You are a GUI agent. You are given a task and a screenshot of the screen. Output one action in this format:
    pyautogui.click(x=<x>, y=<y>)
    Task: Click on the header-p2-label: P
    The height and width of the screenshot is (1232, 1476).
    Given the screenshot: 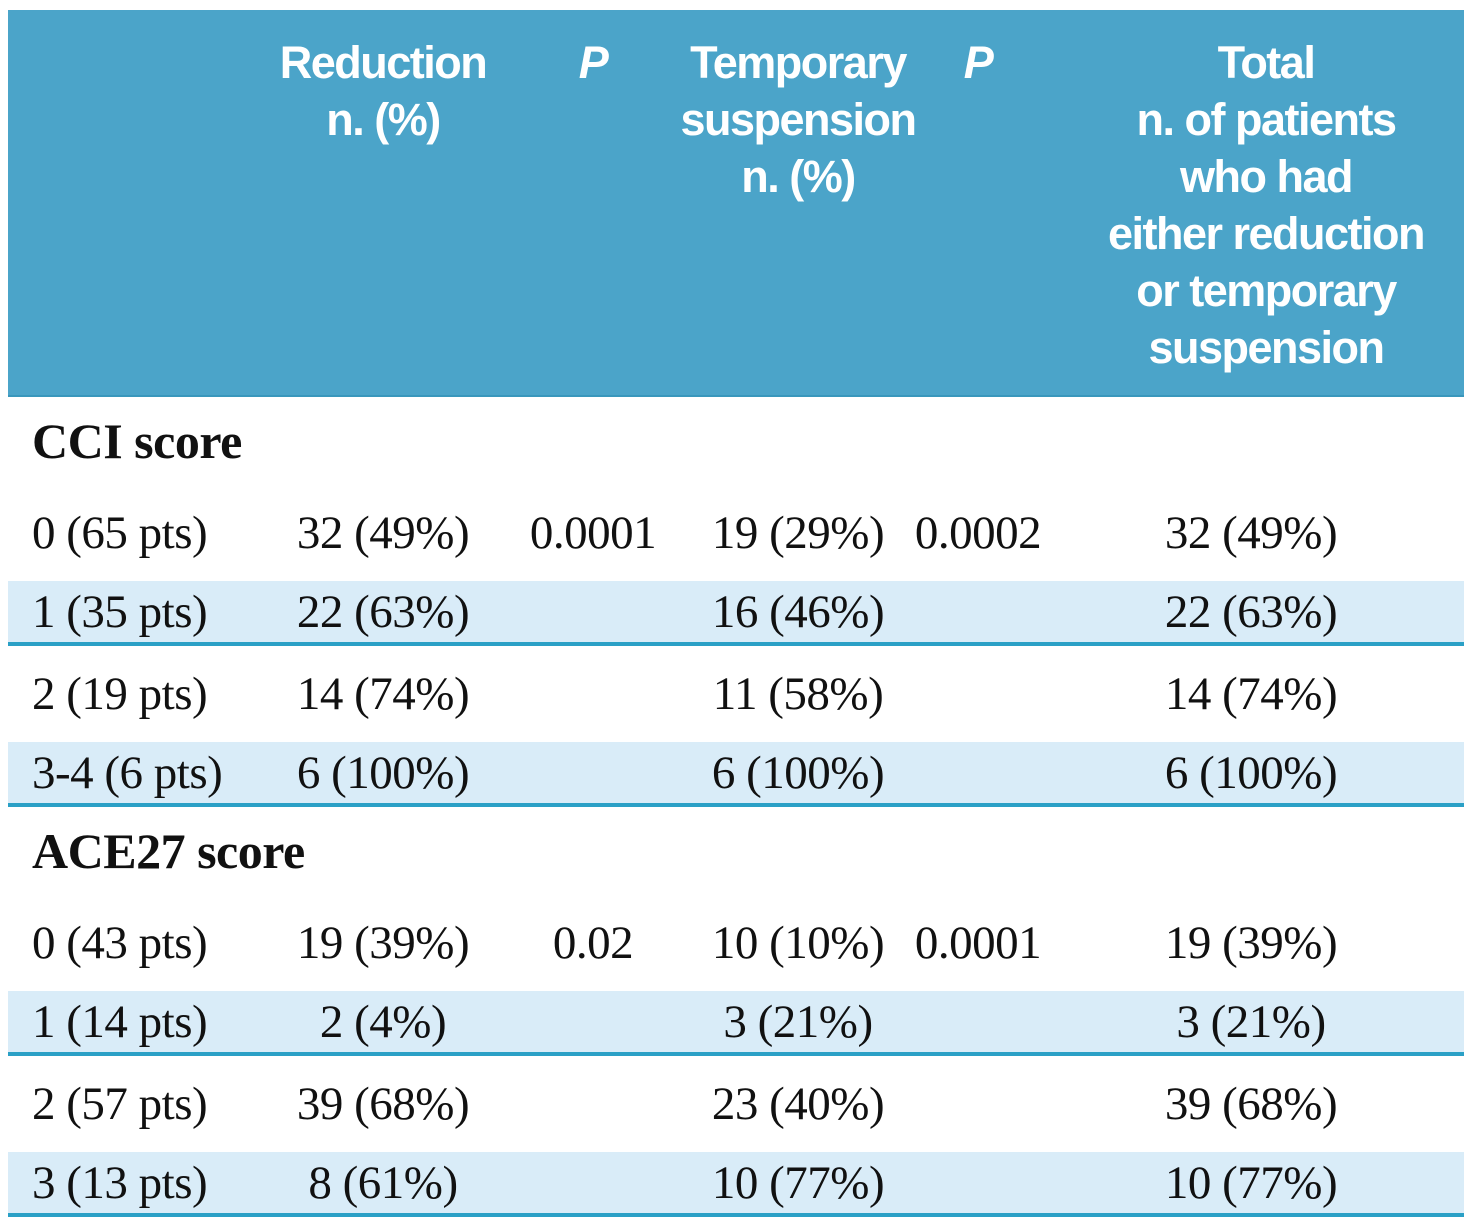 What is the action you would take?
    pyautogui.click(x=978, y=62)
    